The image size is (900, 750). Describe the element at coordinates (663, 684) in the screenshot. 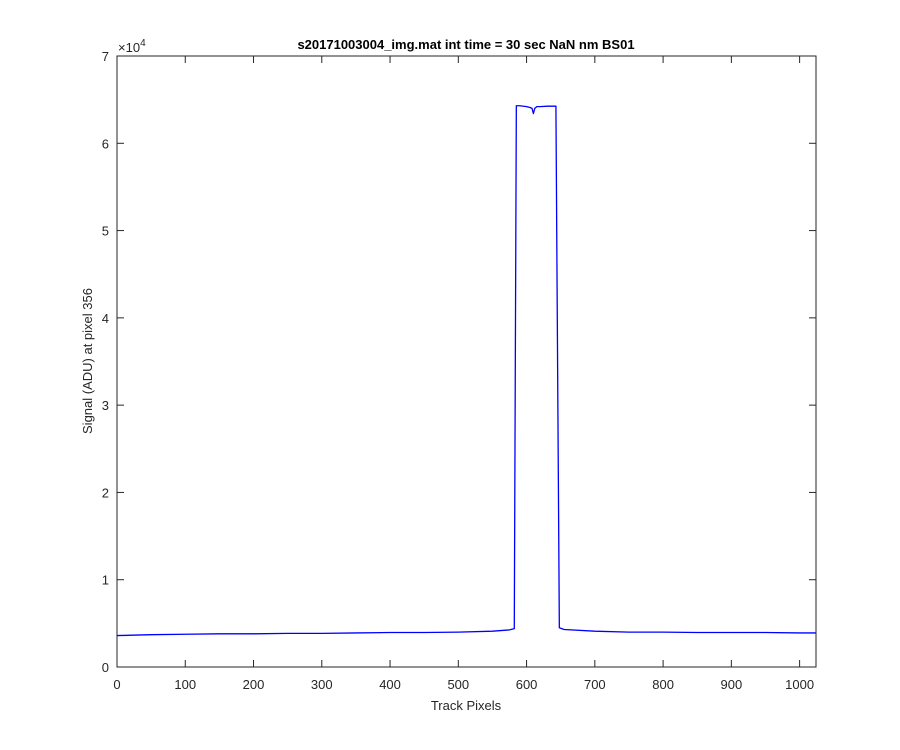

I see `x-tick-label: 800` at that location.